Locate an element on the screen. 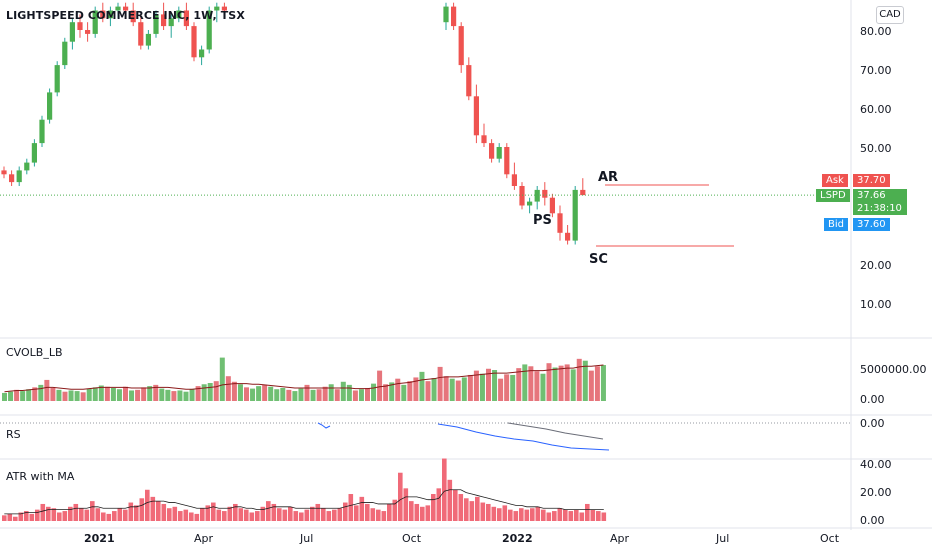  volume-ma-line is located at coordinates (304, 378).